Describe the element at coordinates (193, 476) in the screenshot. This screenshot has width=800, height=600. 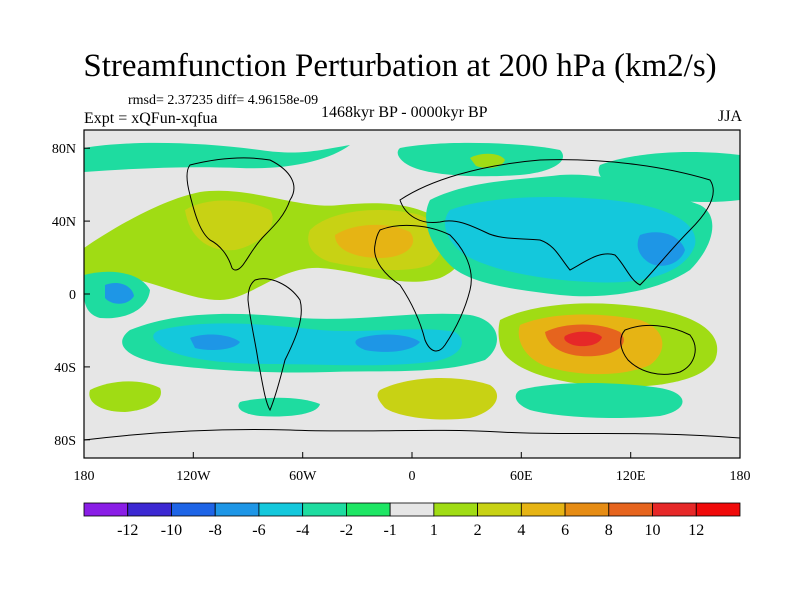
I see `lon-label-120w: 120W` at that location.